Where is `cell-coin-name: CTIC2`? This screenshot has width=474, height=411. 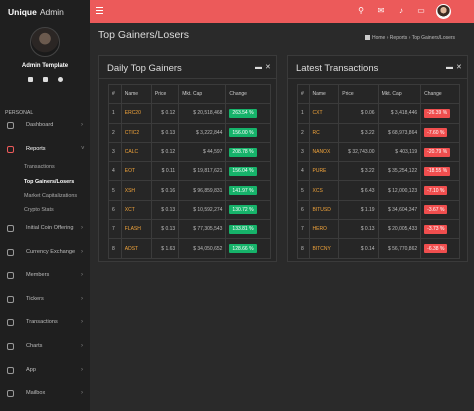 cell-coin-name: CTIC2 is located at coordinates (136, 132).